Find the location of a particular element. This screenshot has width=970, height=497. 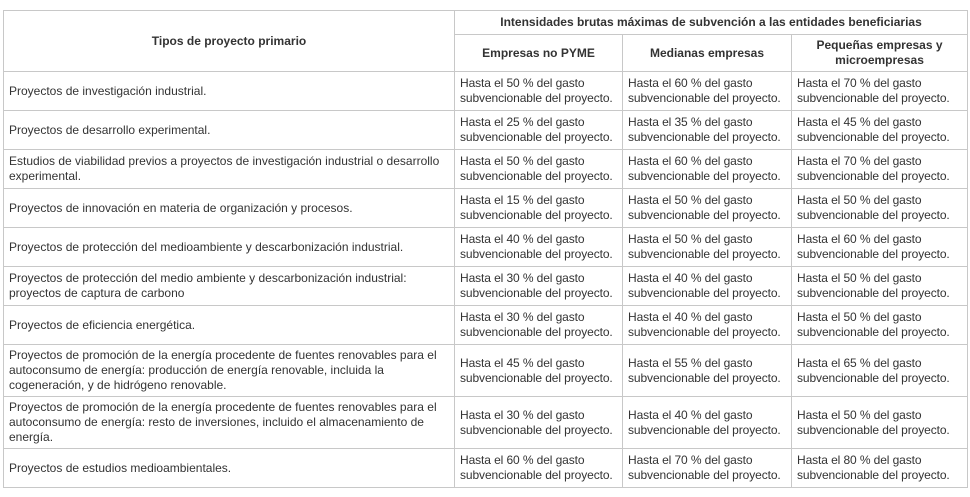

project-type-cell: Proyectos de desarrollo experimental. is located at coordinates (229, 130).